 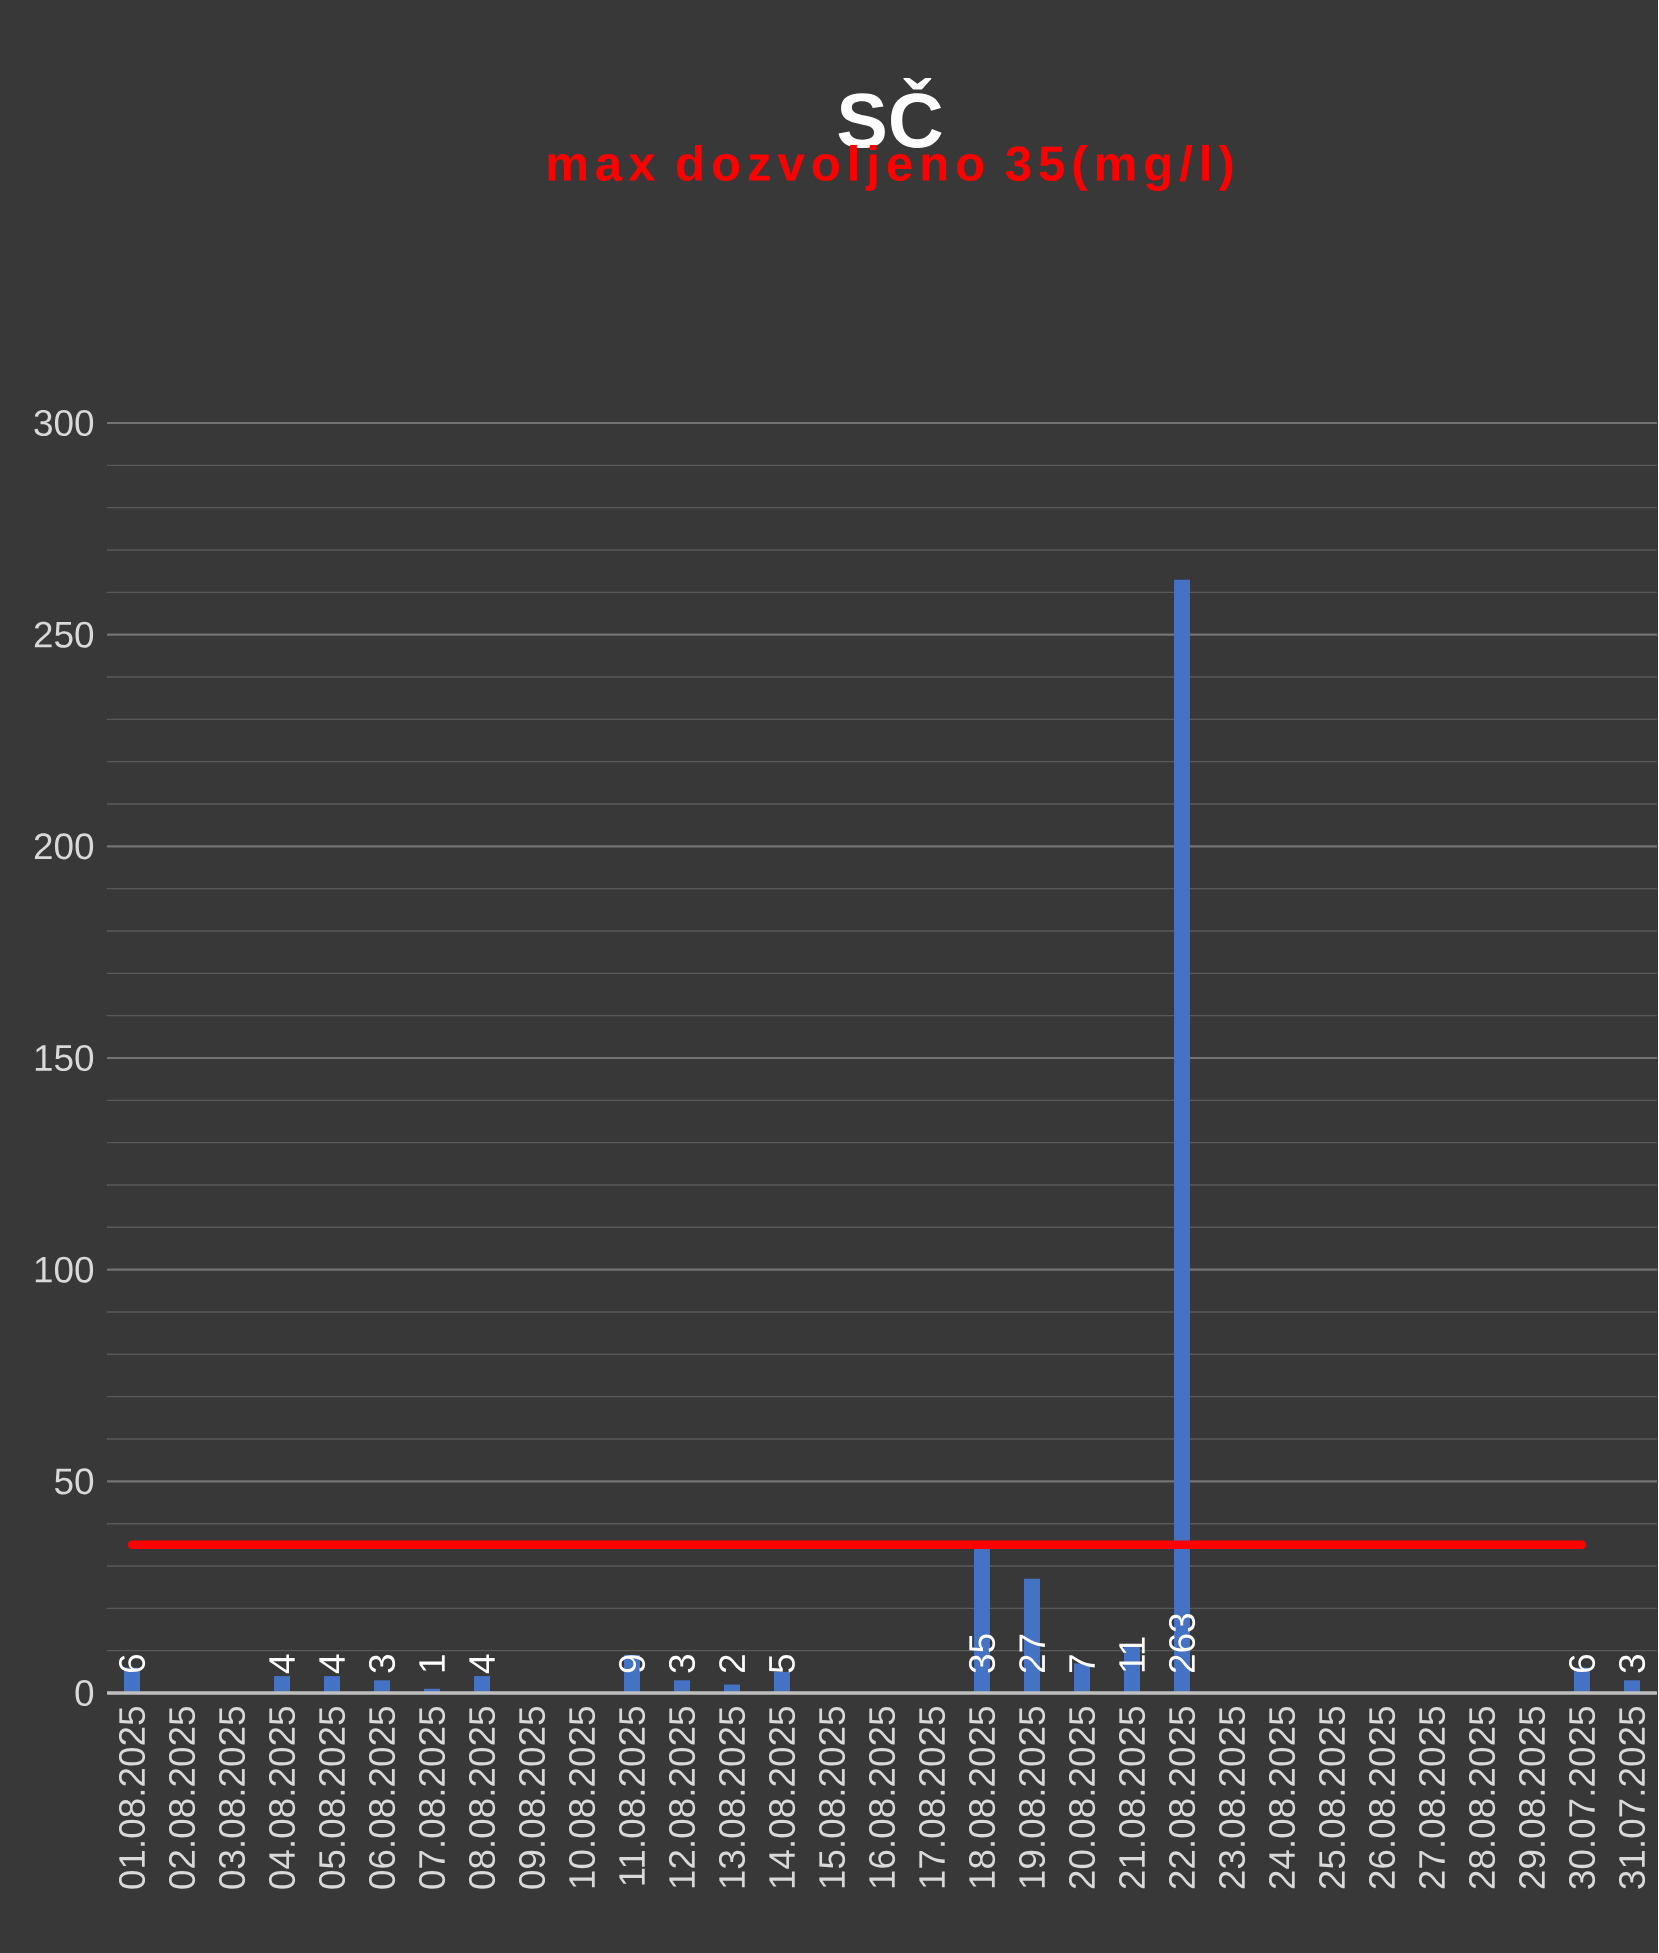 I want to click on x-tick-label: 31.07.2025, so click(x=1632, y=1798).